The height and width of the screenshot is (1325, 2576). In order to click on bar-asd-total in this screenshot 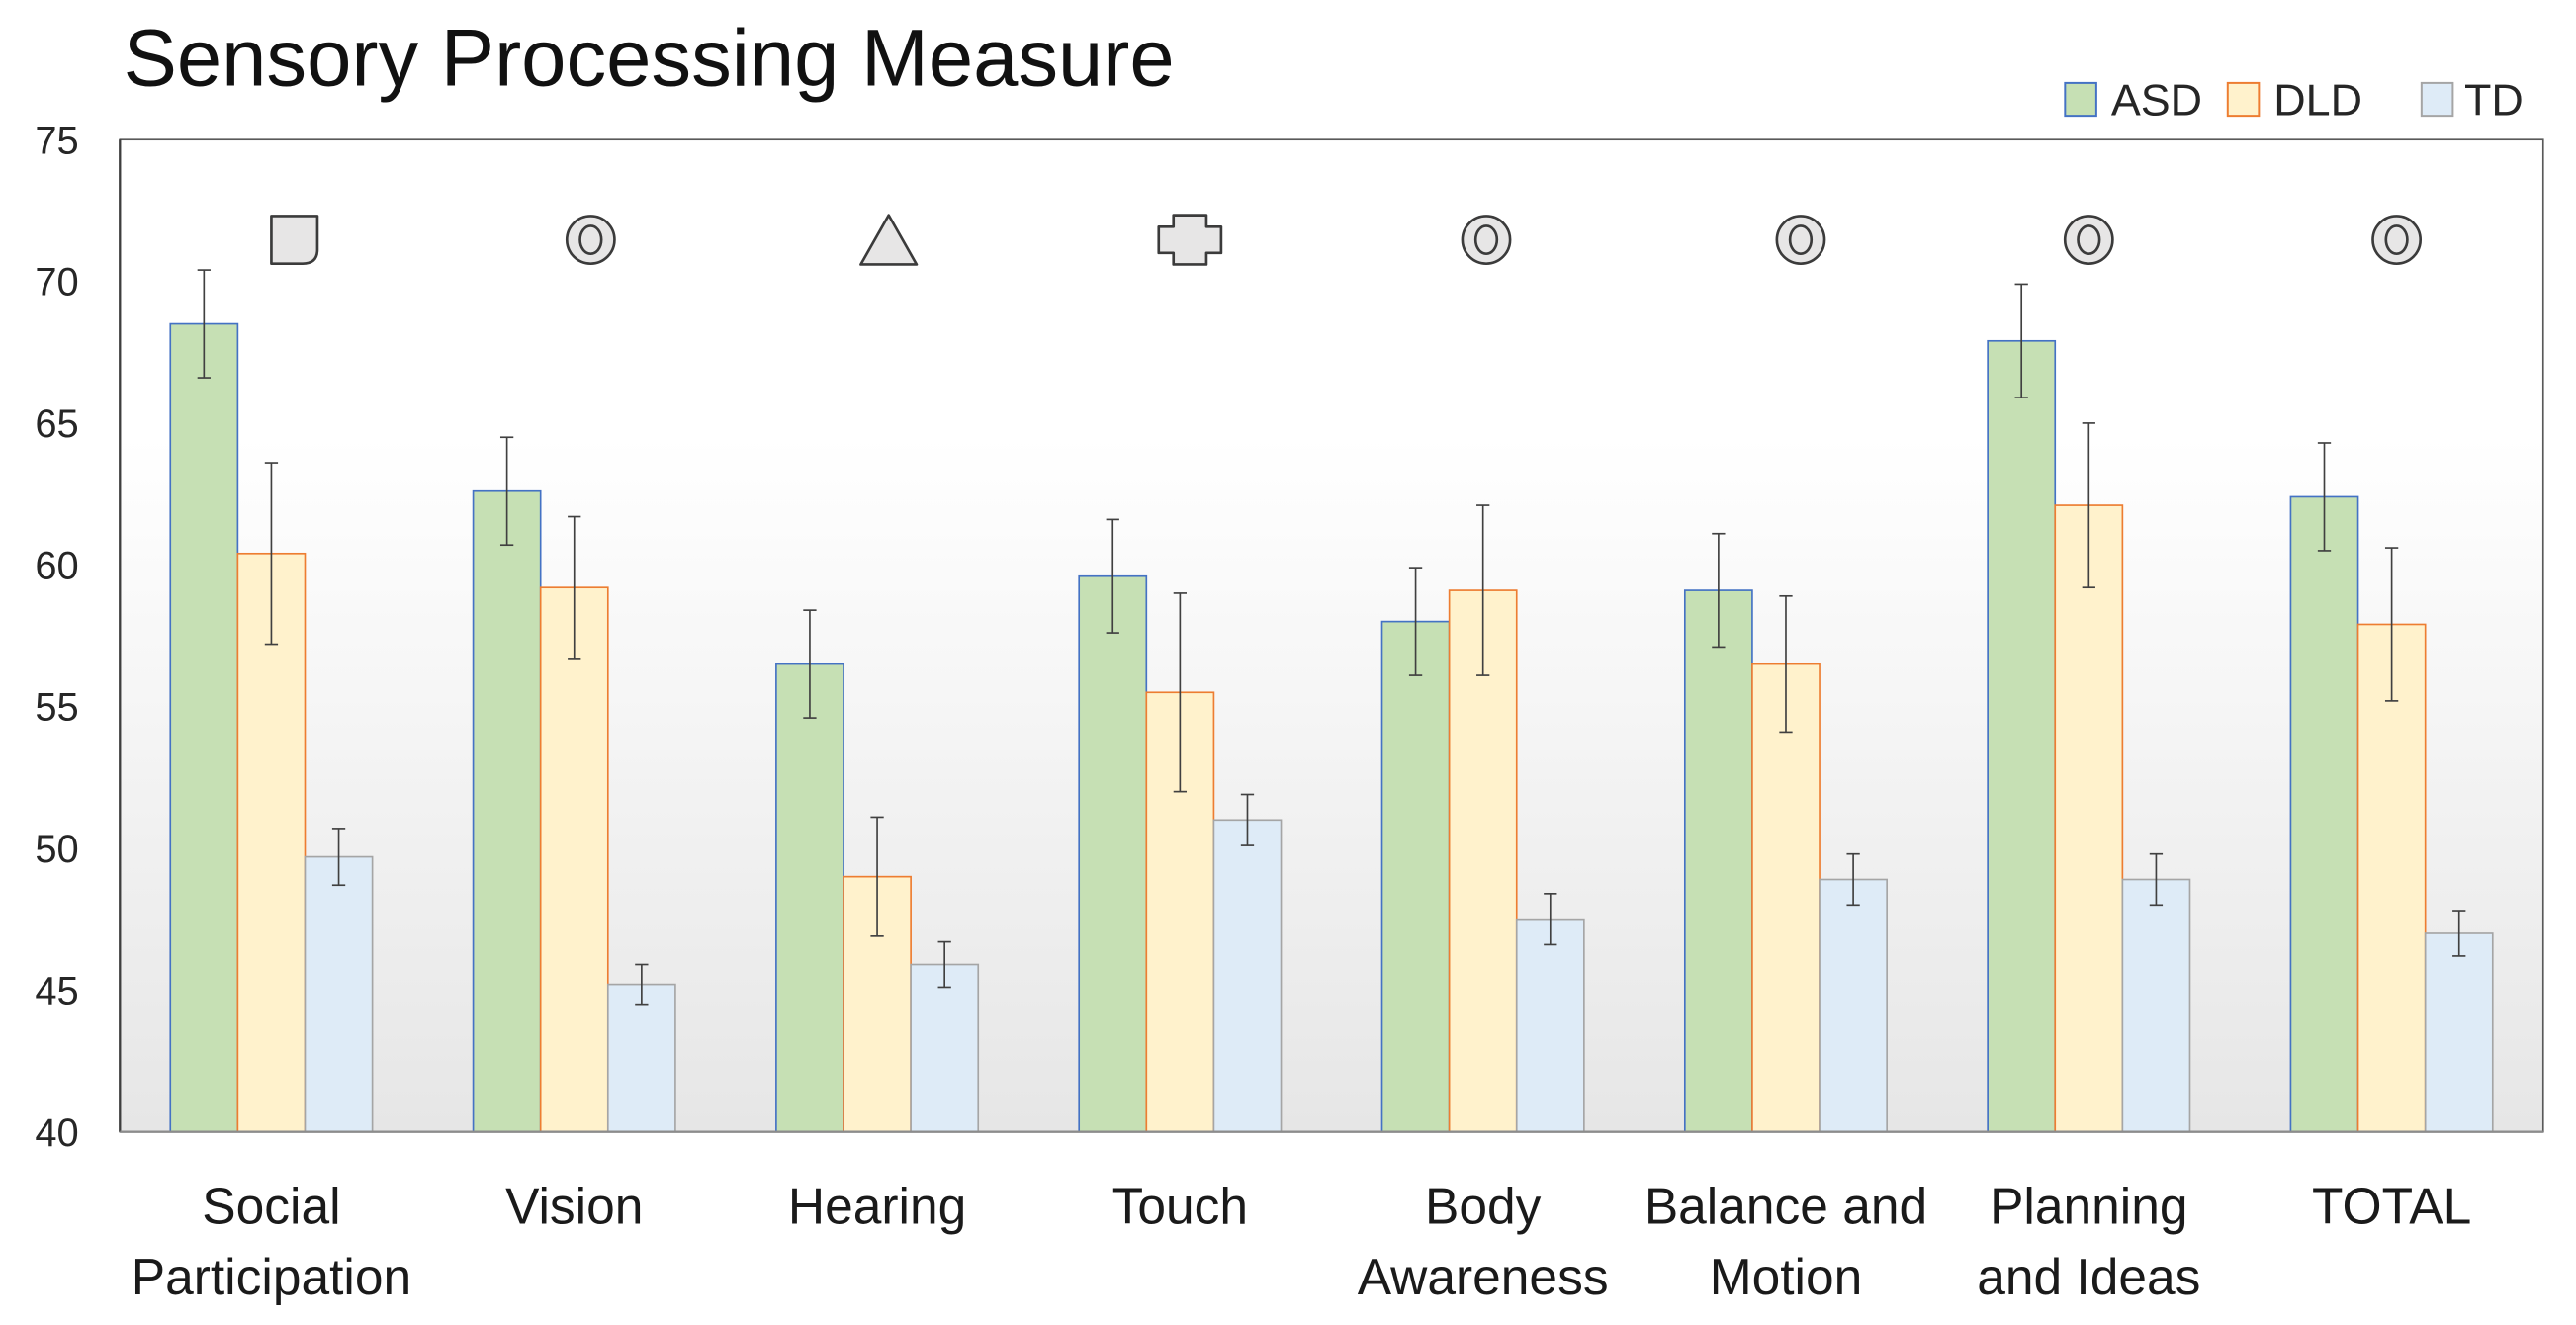, I will do `click(2324, 814)`.